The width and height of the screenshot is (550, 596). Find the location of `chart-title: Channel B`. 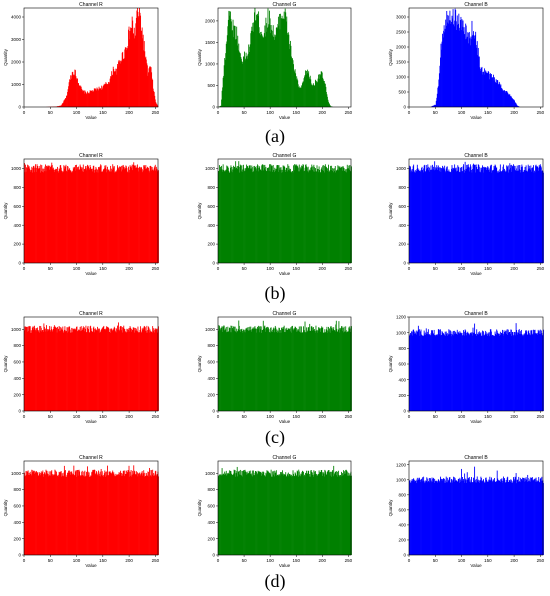

chart-title: Channel B is located at coordinates (476, 458).